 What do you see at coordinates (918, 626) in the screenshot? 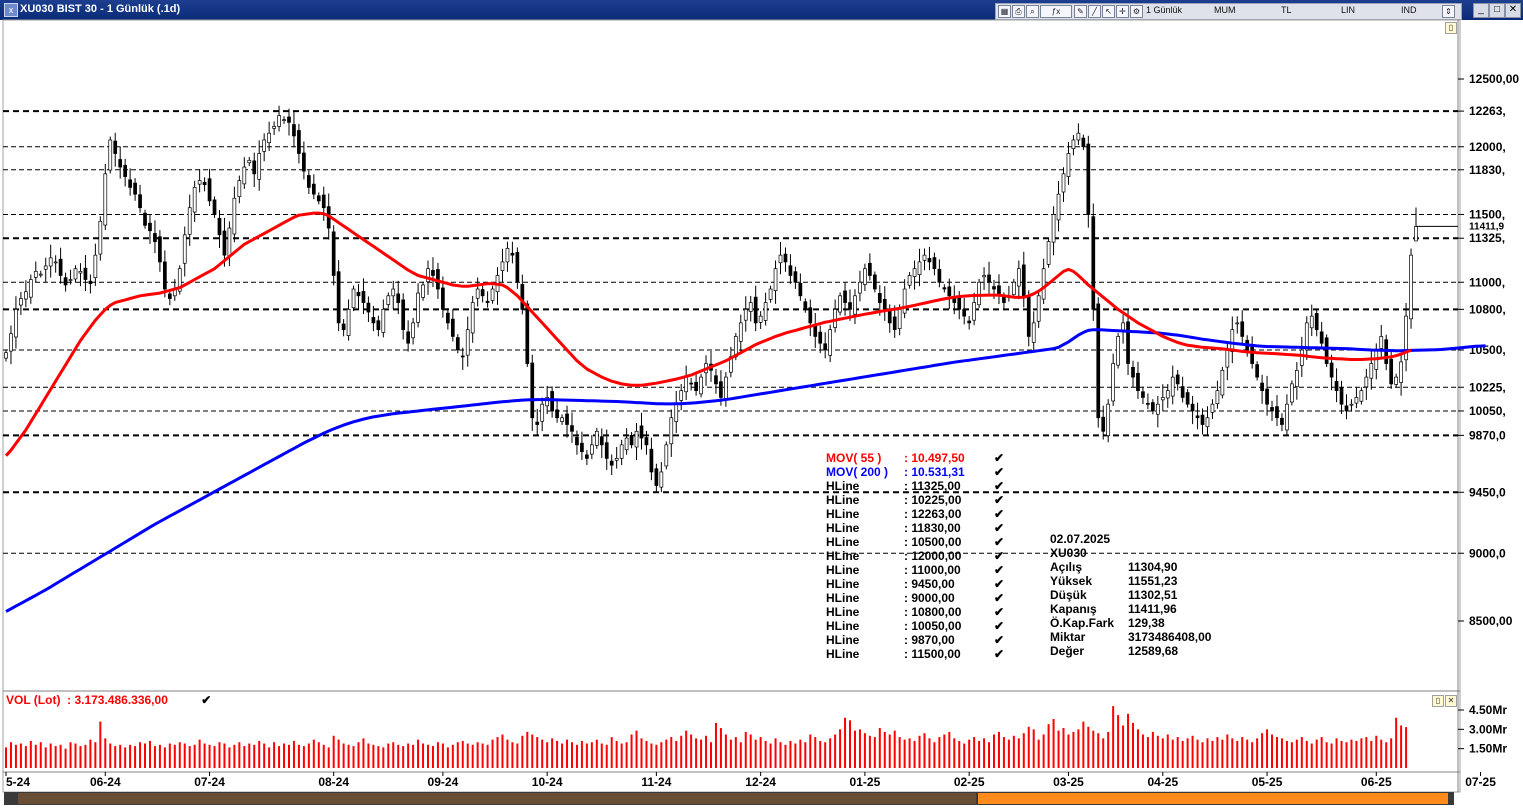
I see `legend-row: HLine: 10050,00 ✔` at bounding box center [918, 626].